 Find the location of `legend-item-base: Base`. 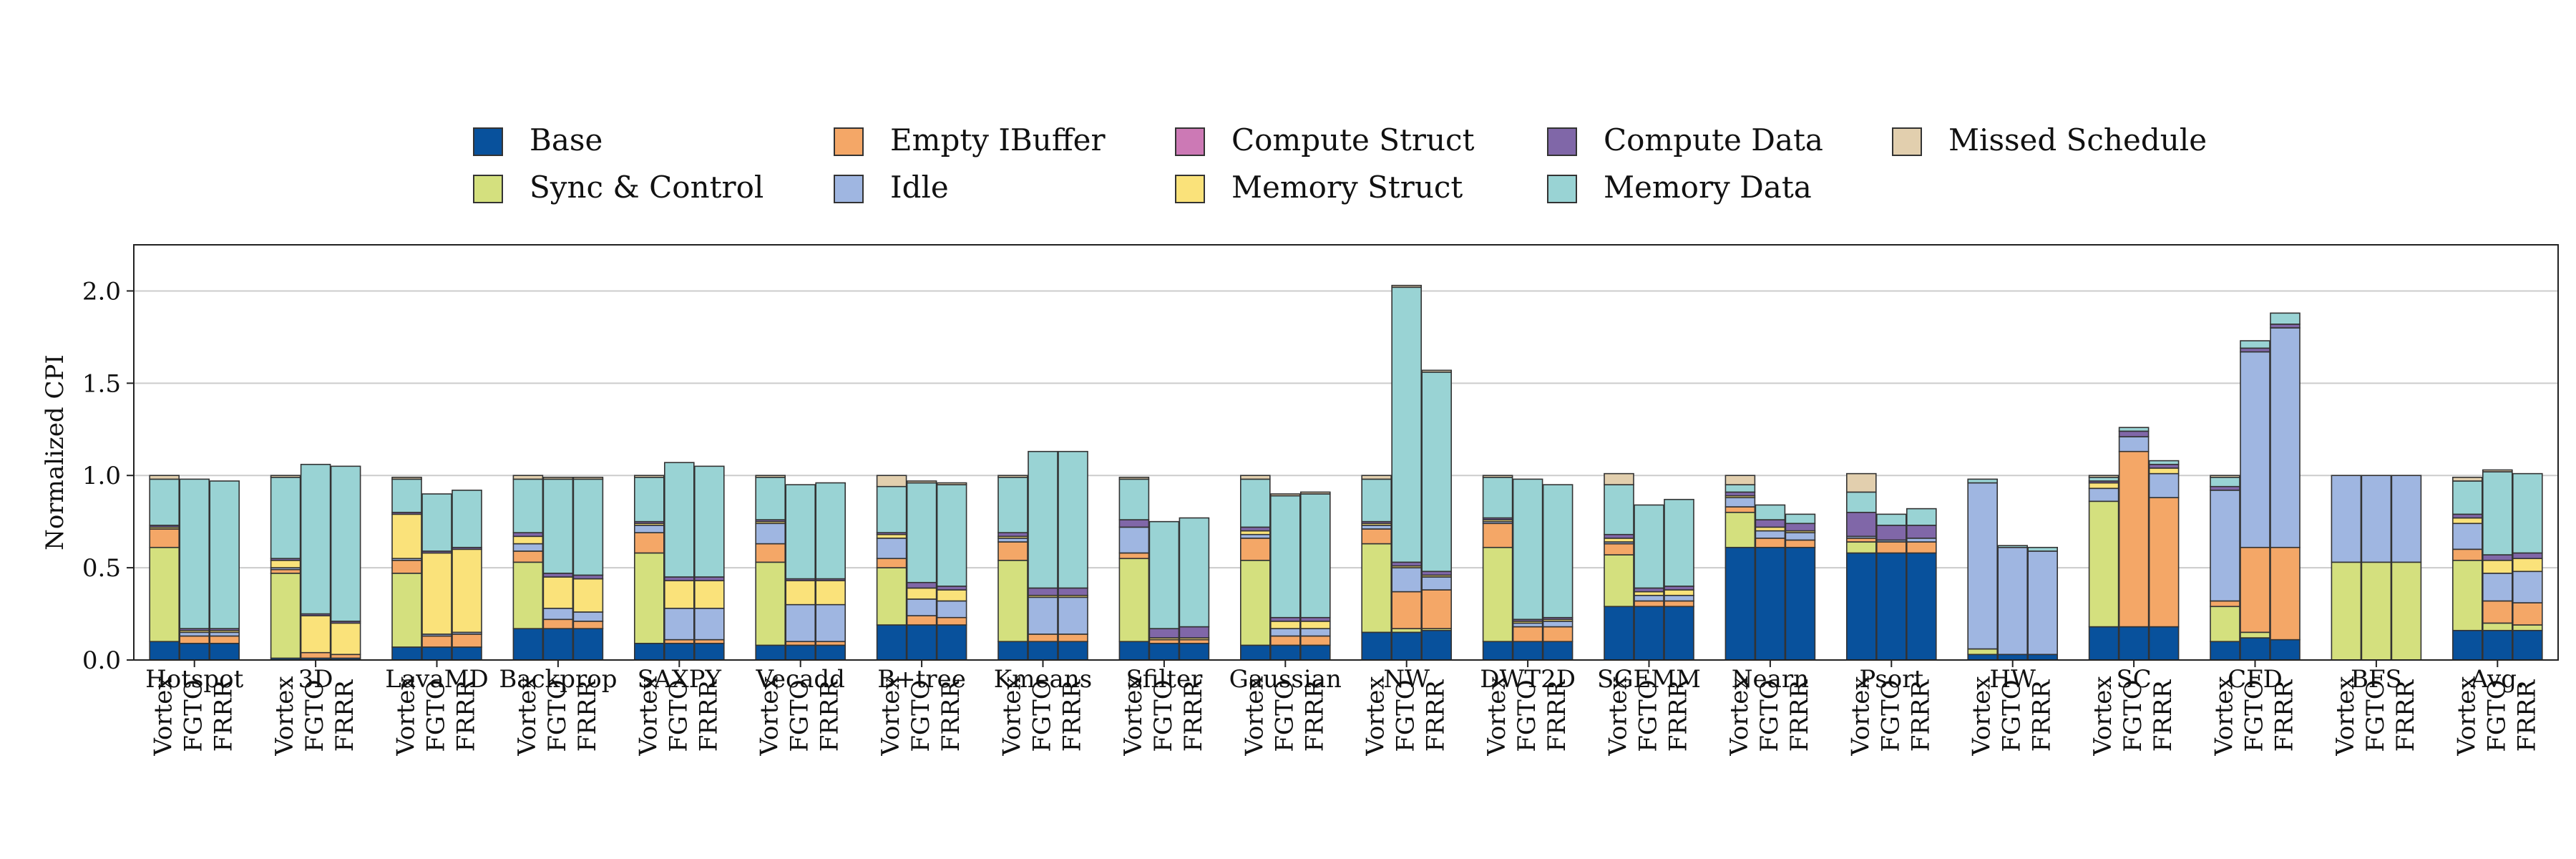

legend-item-base: Base is located at coordinates (537, 139).